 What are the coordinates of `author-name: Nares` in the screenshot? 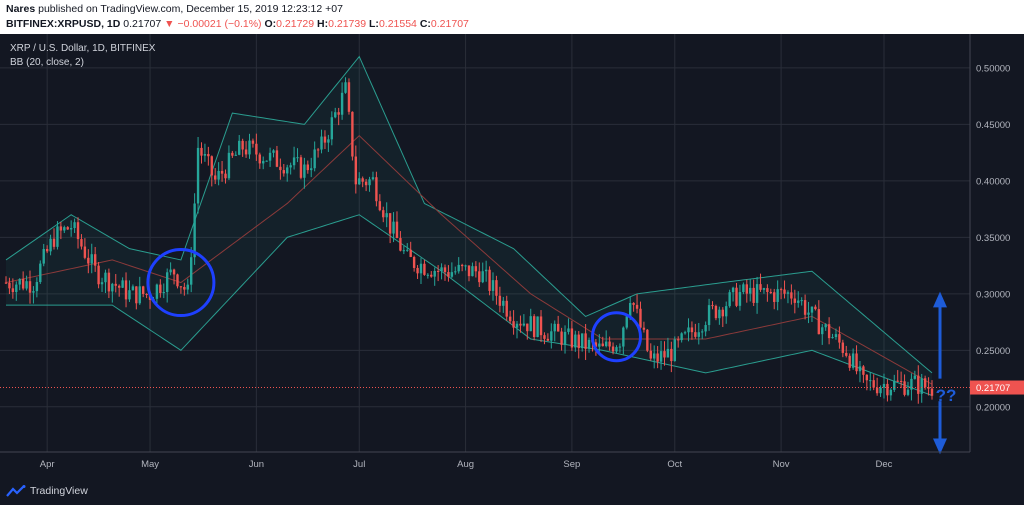 It's located at (21, 9).